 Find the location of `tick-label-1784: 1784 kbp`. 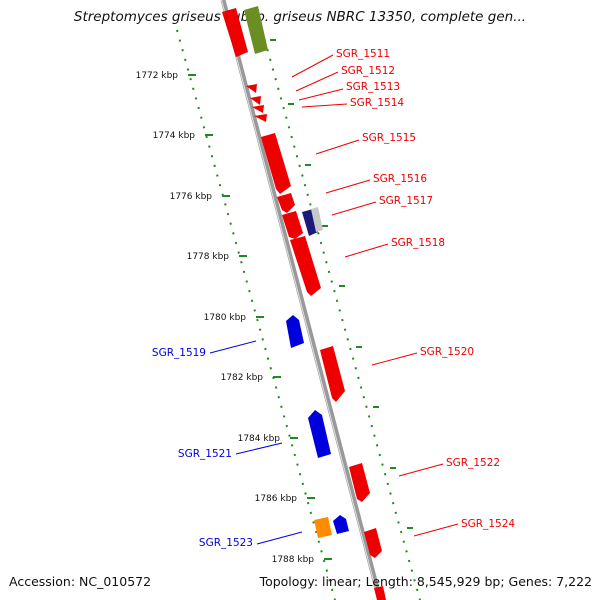

tick-label-1784: 1784 kbp is located at coordinates (259, 439).